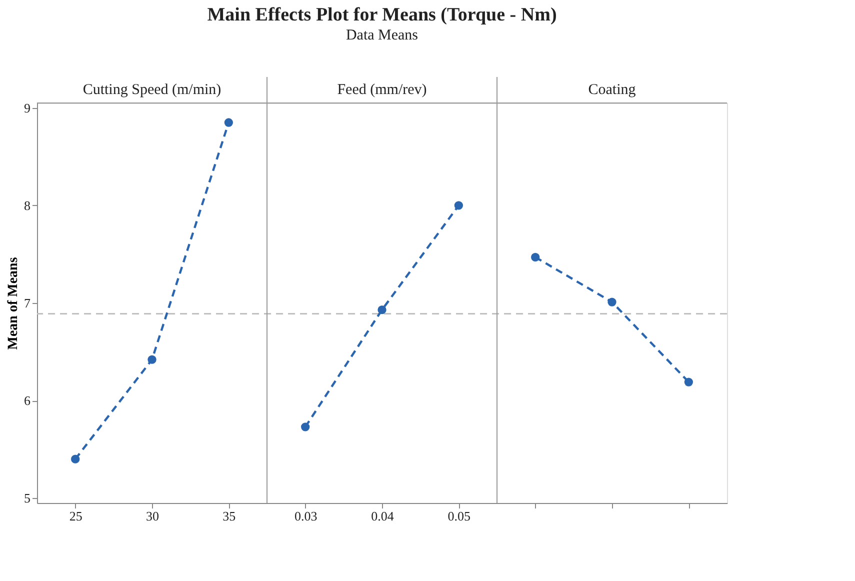 The image size is (855, 581). Describe the element at coordinates (229, 516) in the screenshot. I see `x-tick-label: 35` at that location.